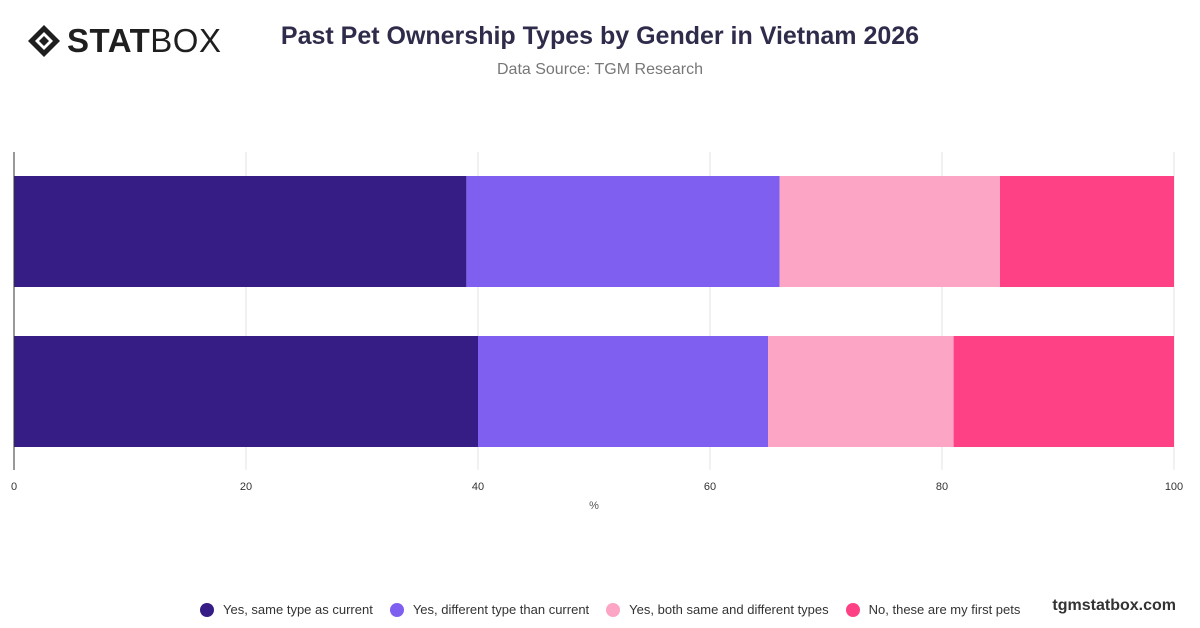 The height and width of the screenshot is (628, 1200). I want to click on legend-item: No, these are my first pets, so click(933, 609).